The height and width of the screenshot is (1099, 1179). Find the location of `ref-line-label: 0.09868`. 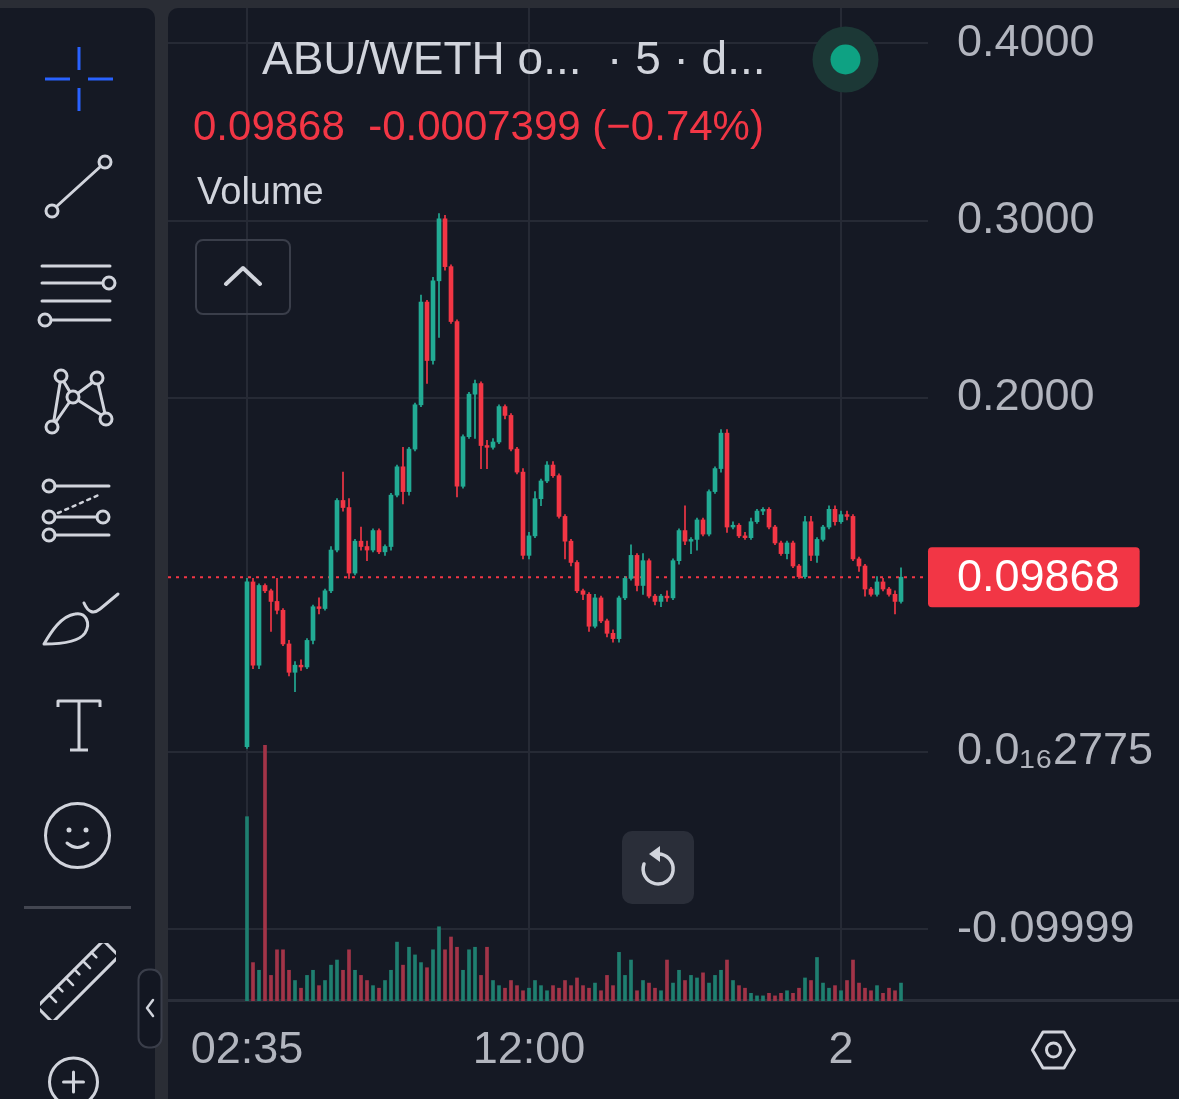

ref-line-label: 0.09868 is located at coordinates (1038, 575).